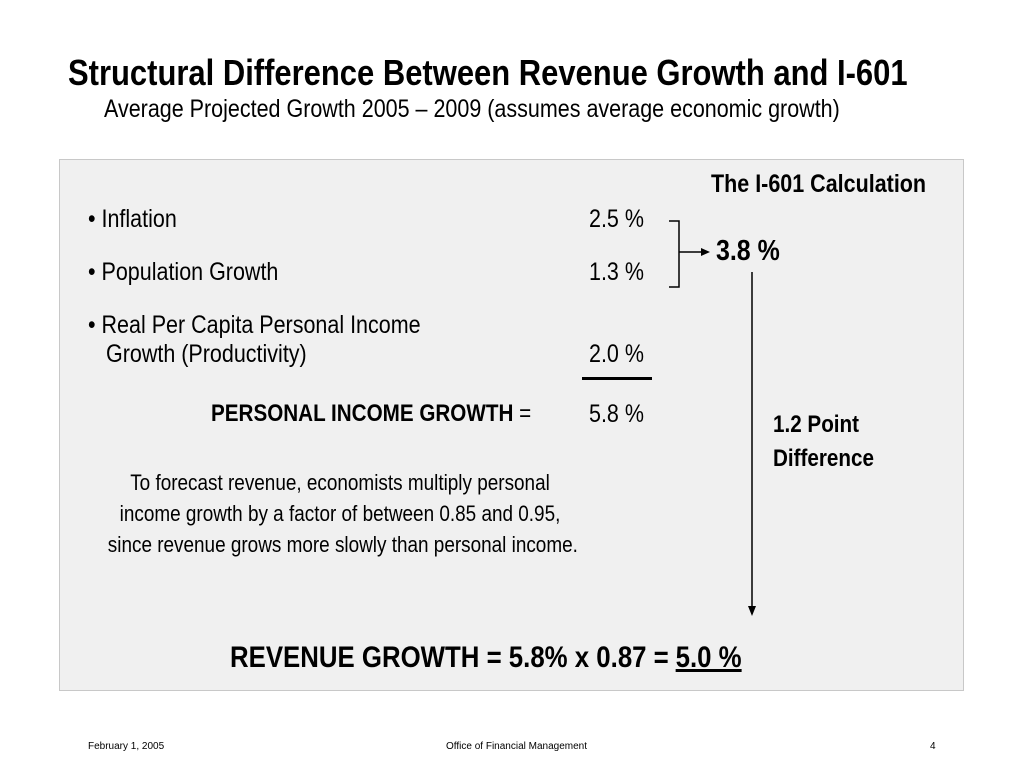 The height and width of the screenshot is (768, 1024). I want to click on personal-income-growth-label: PERSONAL INCOME GROWTH =, so click(397, 414).